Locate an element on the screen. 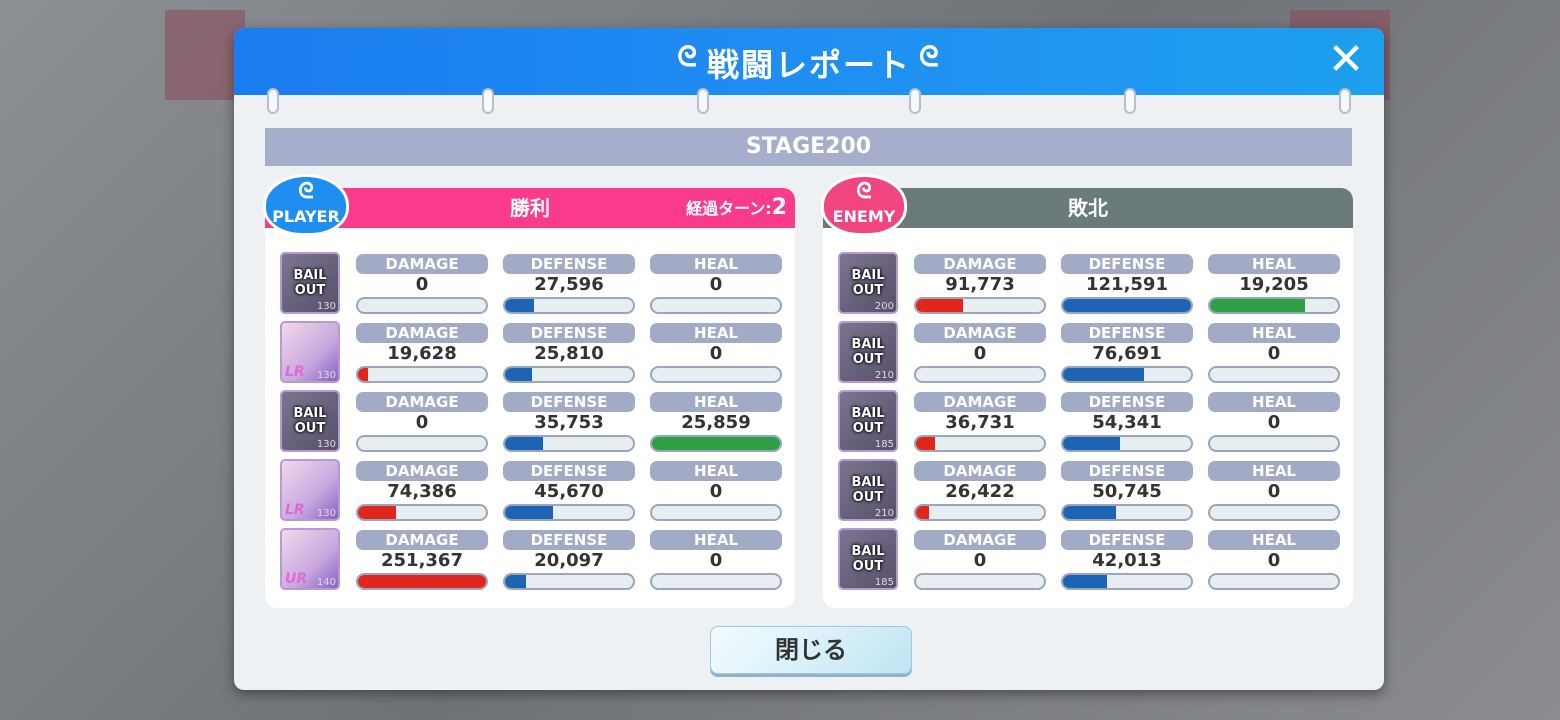 This screenshot has width=1560, height=720. unit-avatar: UR 140 is located at coordinates (310, 559).